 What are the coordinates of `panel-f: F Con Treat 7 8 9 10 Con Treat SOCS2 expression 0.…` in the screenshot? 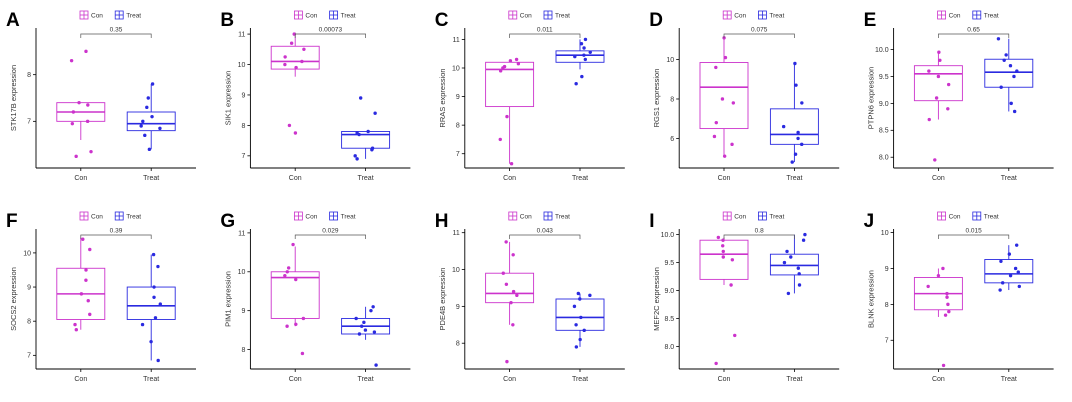 It's located at (101, 297).